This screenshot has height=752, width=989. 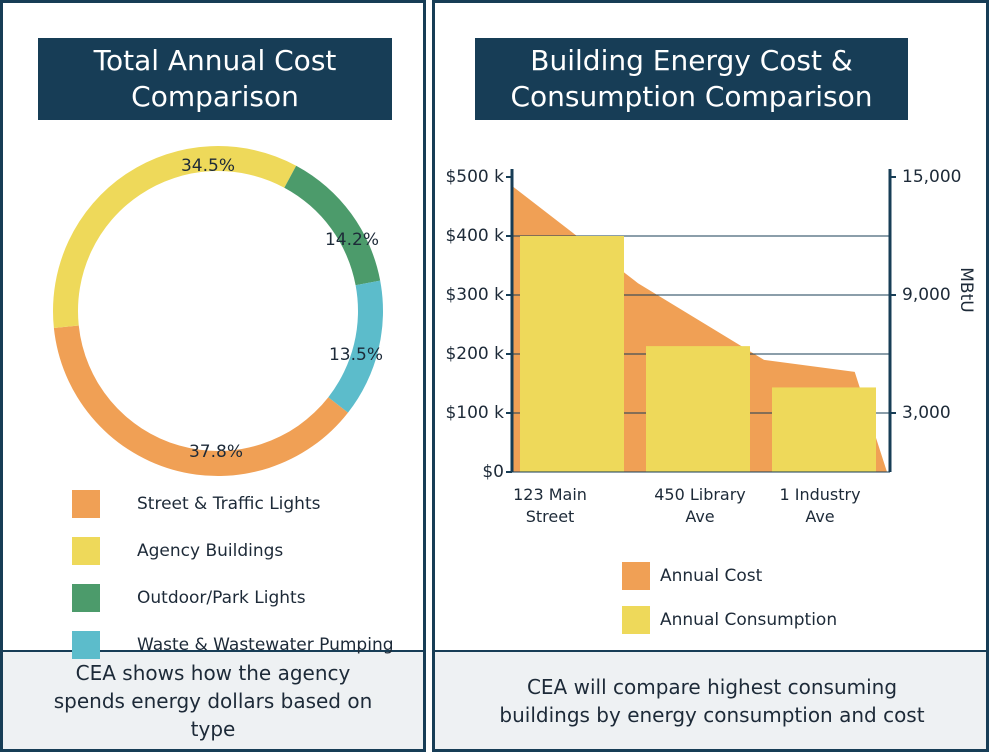 What do you see at coordinates (208, 166) in the screenshot?
I see `data-label: 34.5%` at bounding box center [208, 166].